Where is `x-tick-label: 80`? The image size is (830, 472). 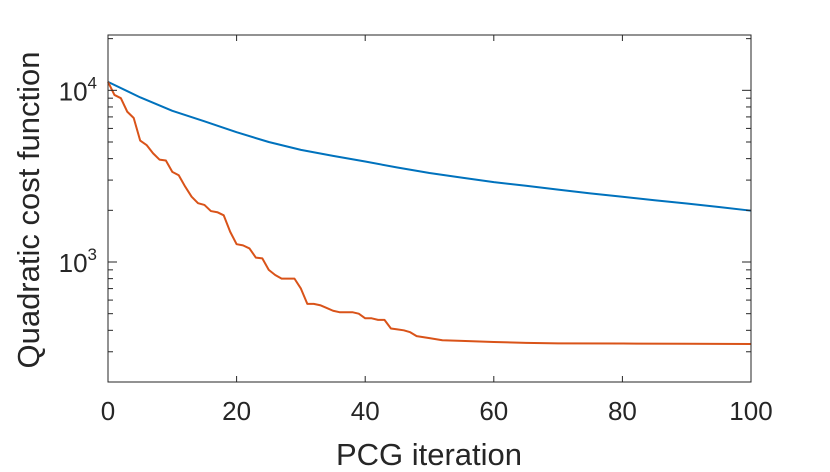
x-tick-label: 80 is located at coordinates (622, 411).